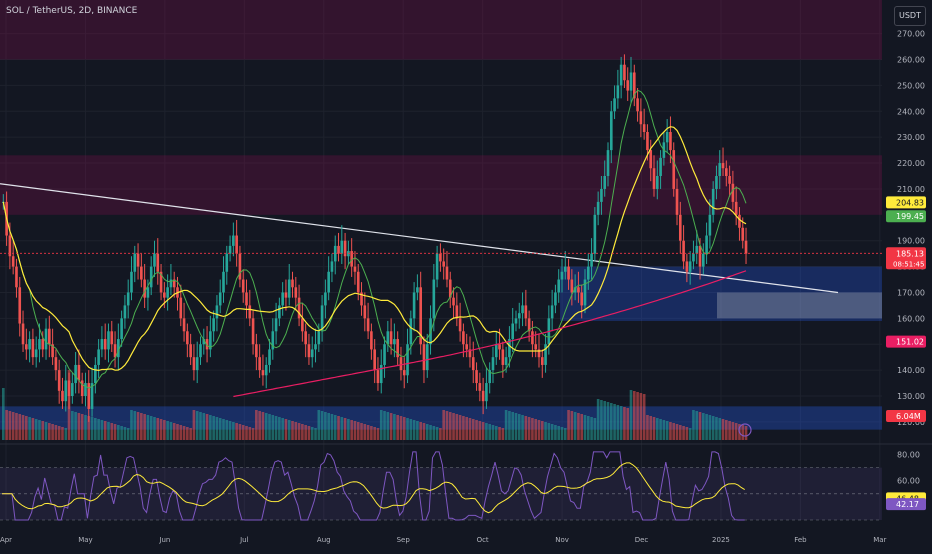  What do you see at coordinates (324, 540) in the screenshot?
I see `x-tick-label: Aug` at bounding box center [324, 540].